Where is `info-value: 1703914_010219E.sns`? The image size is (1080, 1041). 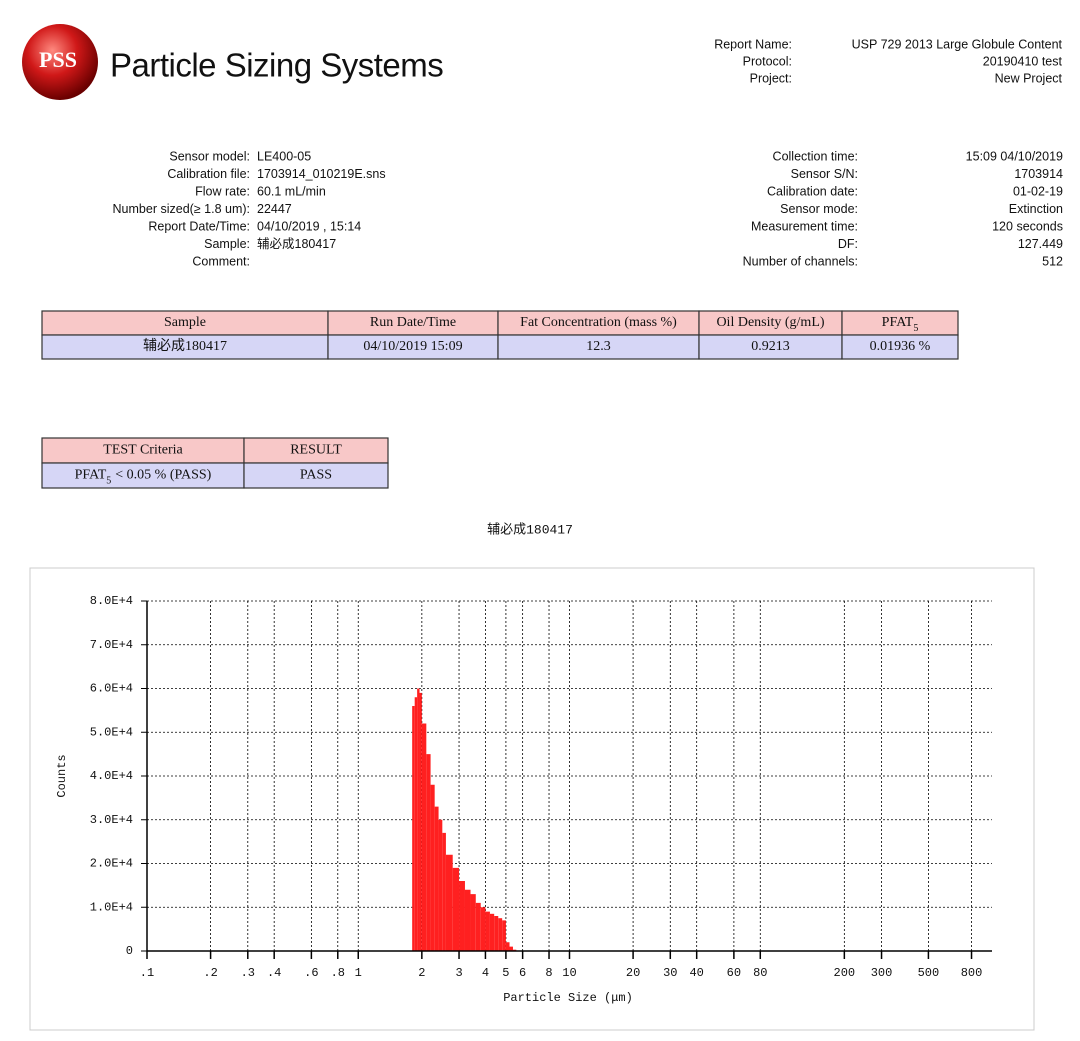 info-value: 1703914_010219E.sns is located at coordinates (321, 174).